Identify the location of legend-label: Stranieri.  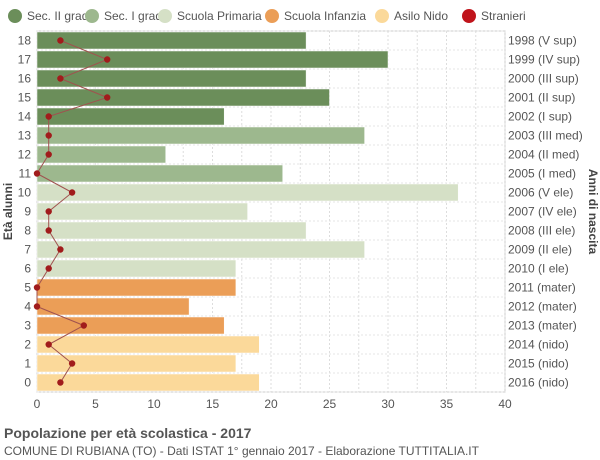
(503, 16).